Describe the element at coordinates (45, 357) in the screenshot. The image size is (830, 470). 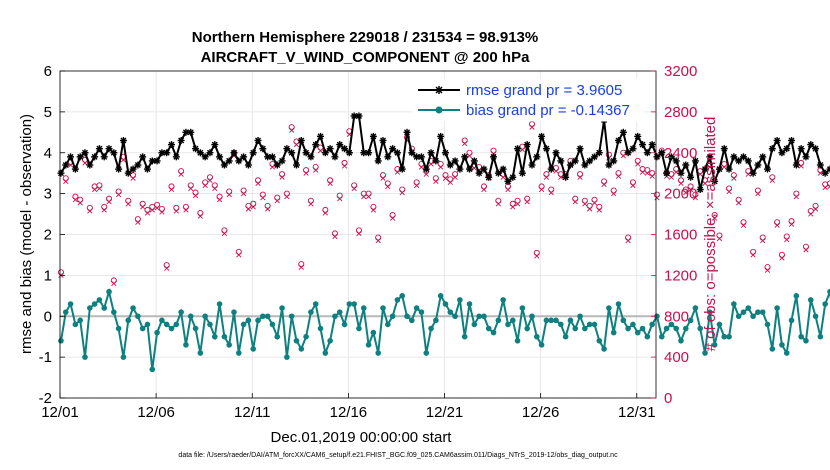
I see `y-tick-label: -1` at that location.